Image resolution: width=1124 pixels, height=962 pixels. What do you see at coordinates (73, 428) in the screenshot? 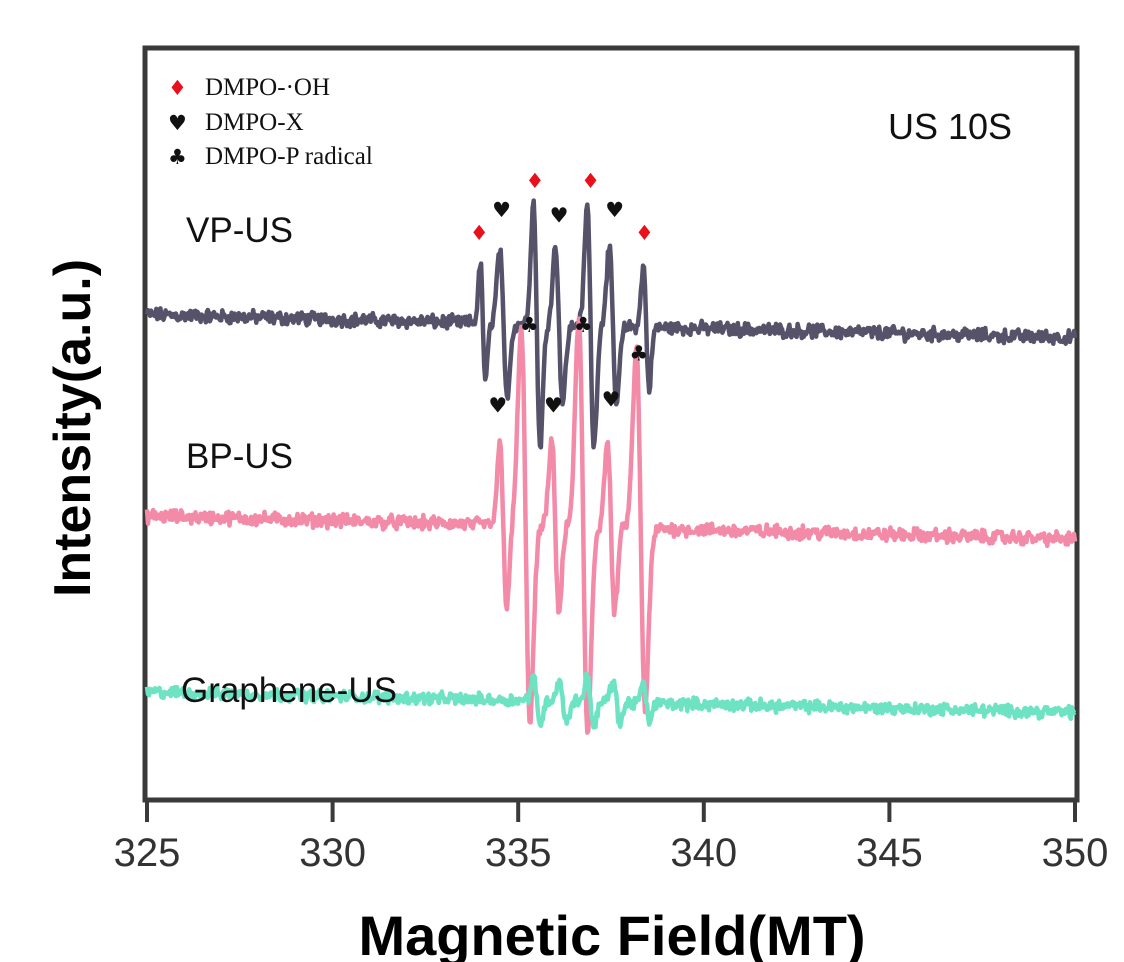
I see `y-axis-title: Intensity(a.u.)` at bounding box center [73, 428].